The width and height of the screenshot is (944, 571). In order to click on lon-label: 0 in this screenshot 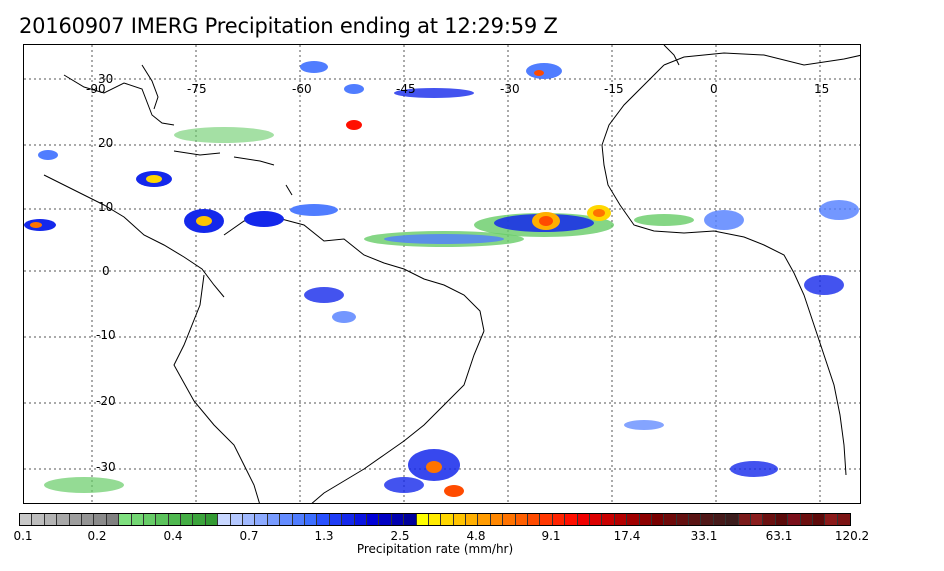, I will do `click(714, 89)`.